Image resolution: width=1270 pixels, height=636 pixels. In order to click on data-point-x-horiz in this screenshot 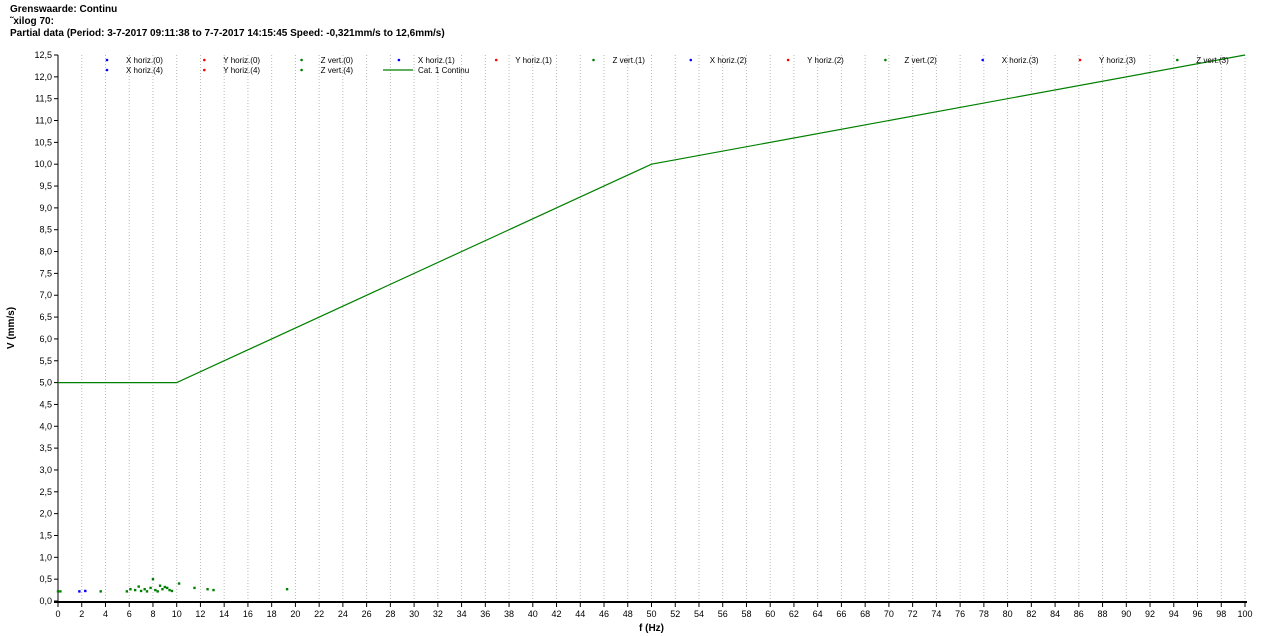, I will do `click(85, 591)`.